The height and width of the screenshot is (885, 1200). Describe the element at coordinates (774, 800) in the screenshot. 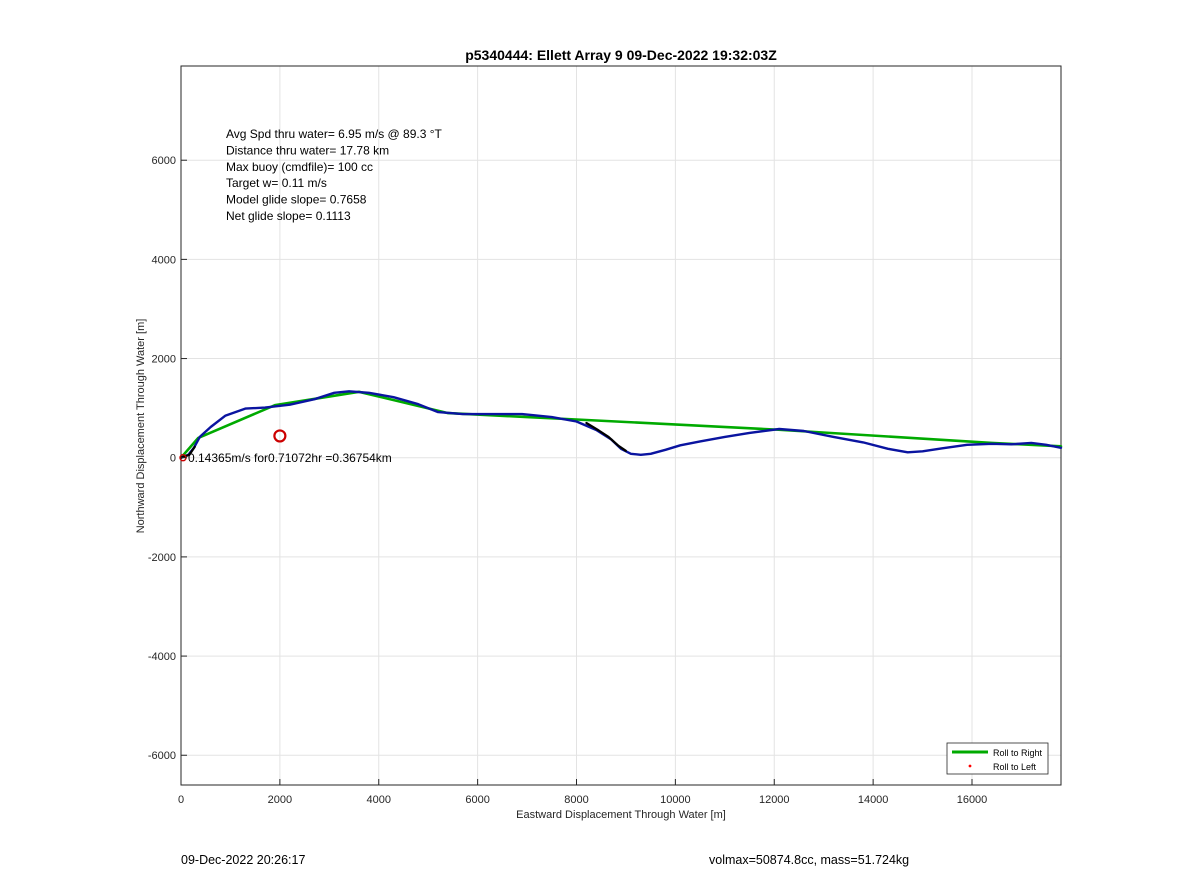

I see `x-tick-label: 12000` at that location.